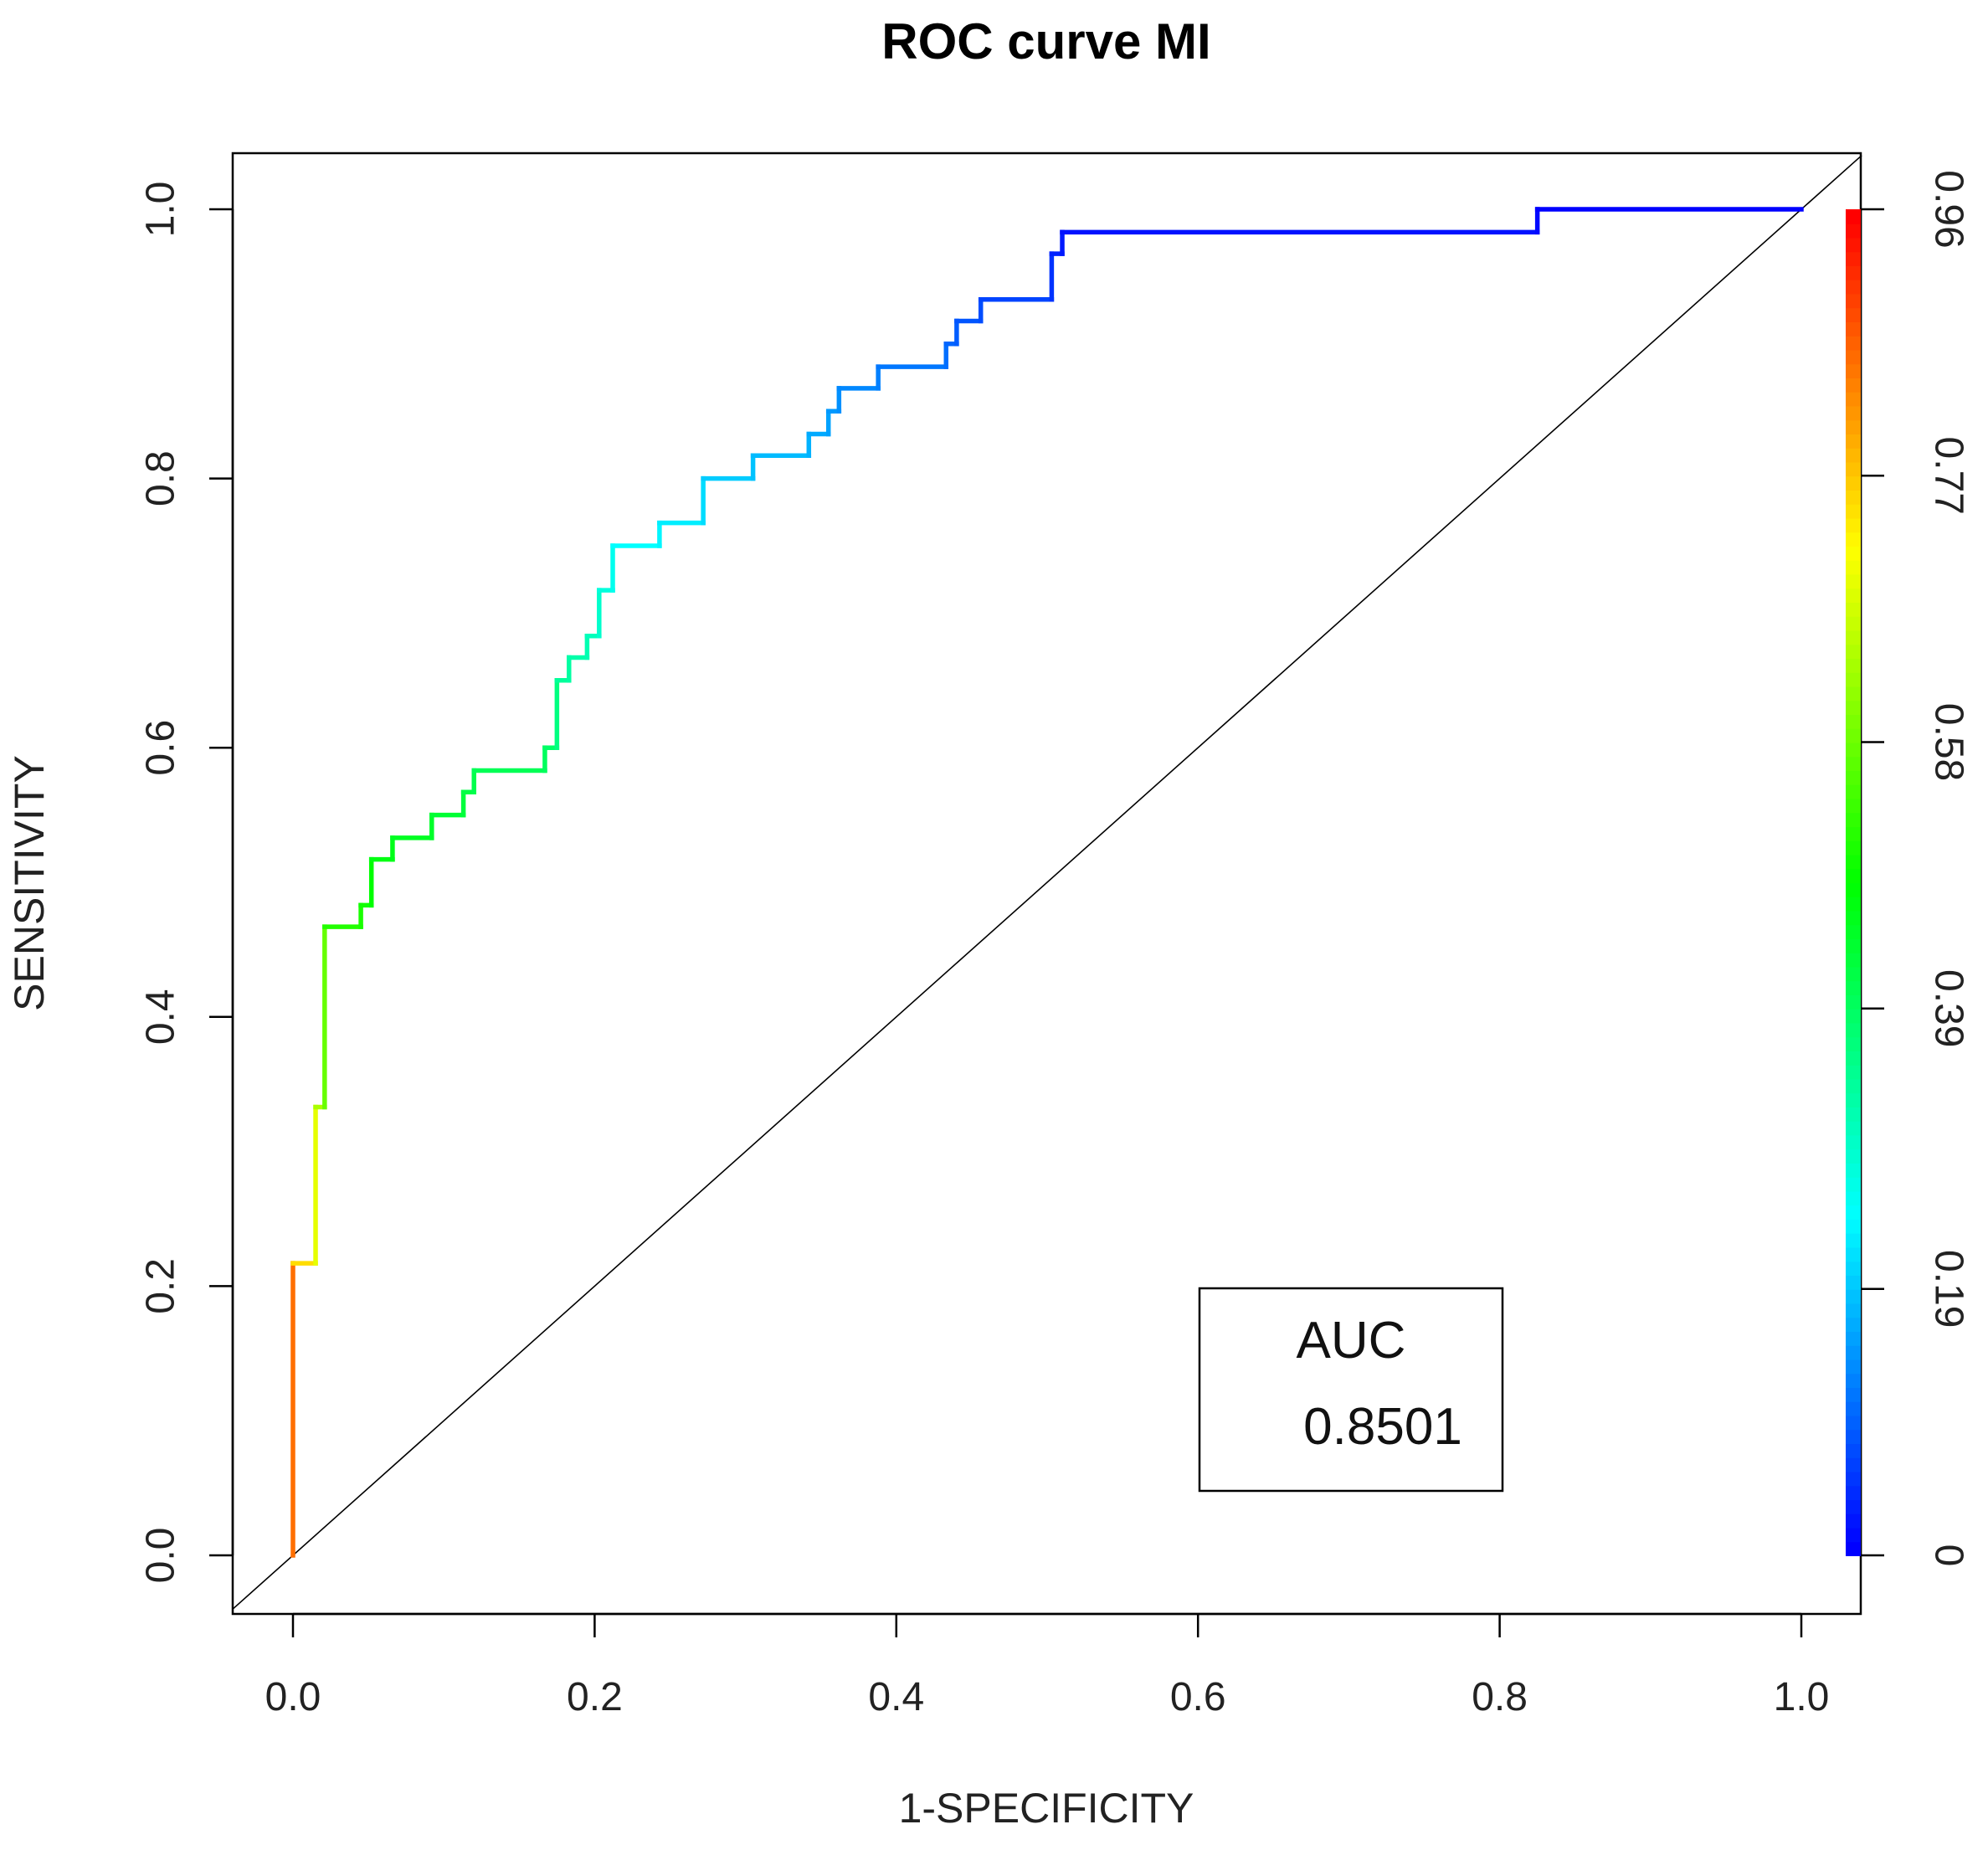  I want to click on colorbar, so click(1853, 883).